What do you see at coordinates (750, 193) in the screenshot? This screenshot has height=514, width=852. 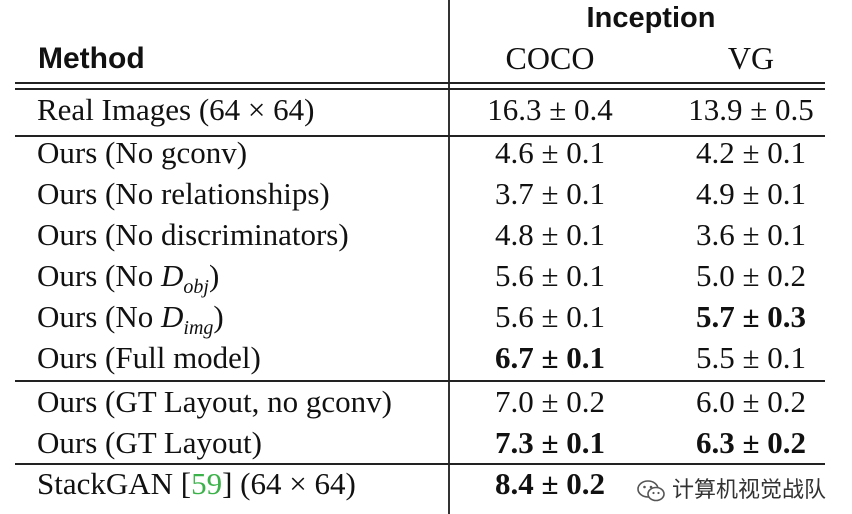 I see `vg-score-cell: 4.9 ± 0.1` at bounding box center [750, 193].